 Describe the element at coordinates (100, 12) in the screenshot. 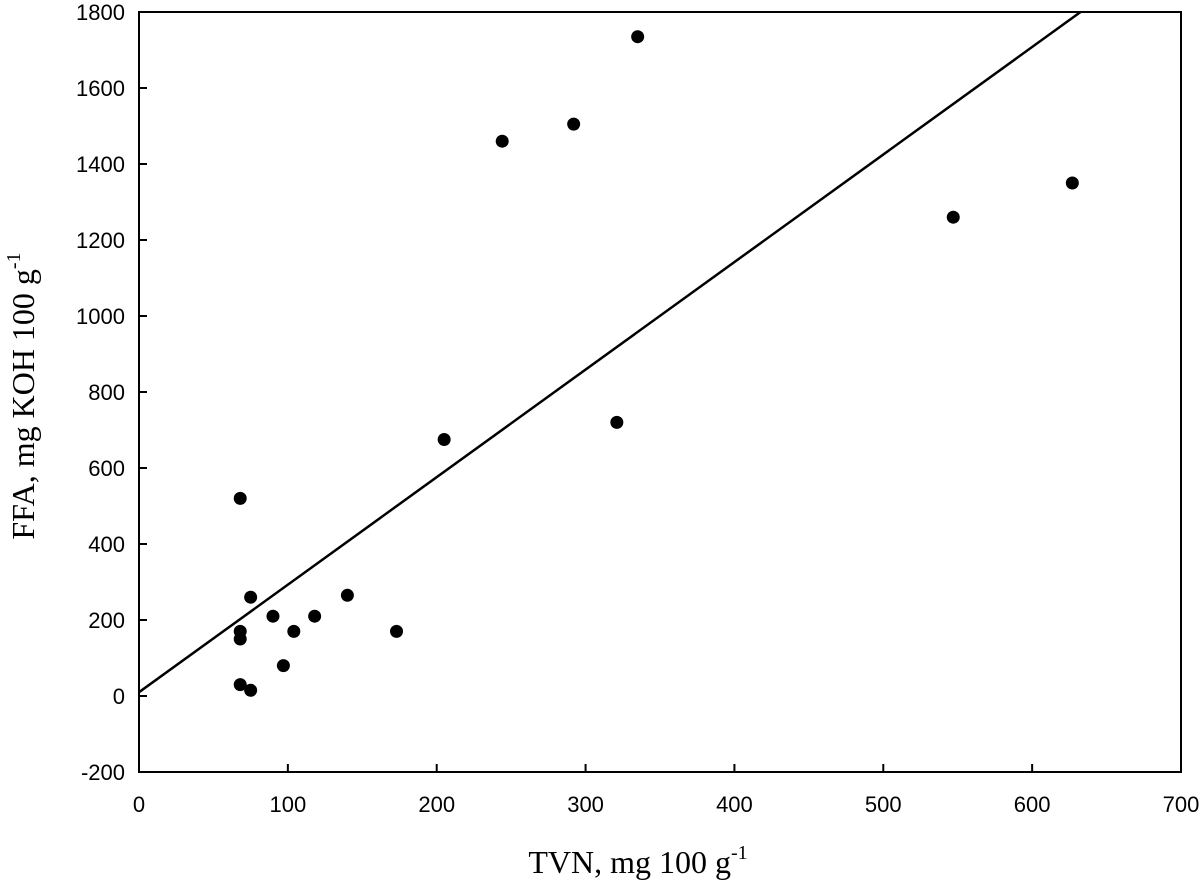

I see `y-tick-label: 1800` at that location.